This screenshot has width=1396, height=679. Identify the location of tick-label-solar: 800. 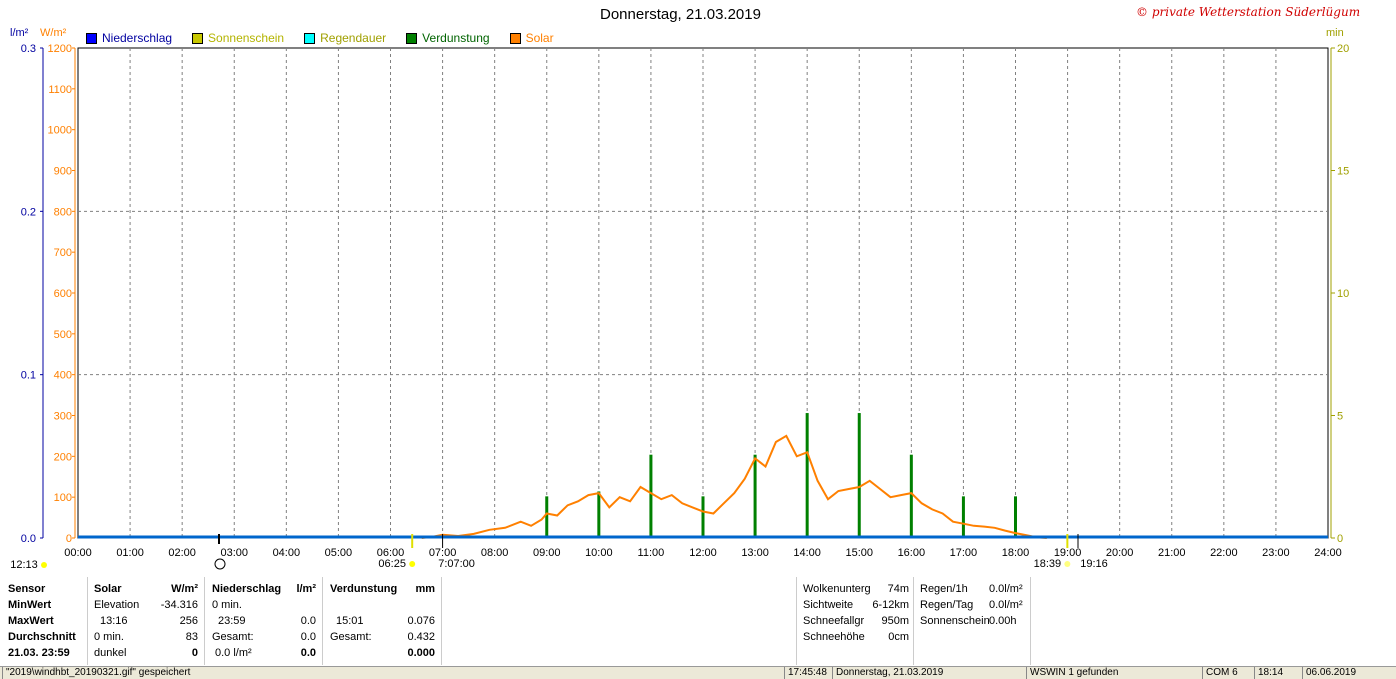
(63, 212).